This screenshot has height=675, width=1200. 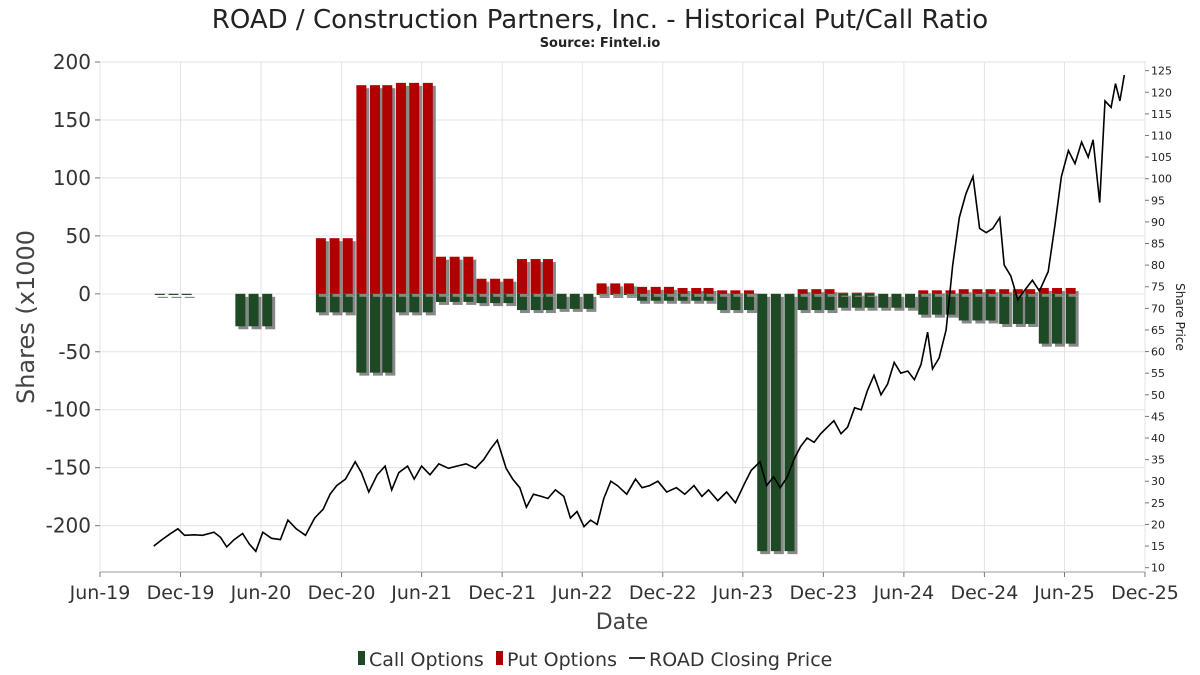 What do you see at coordinates (72, 120) in the screenshot?
I see `left-tick-label: 150` at bounding box center [72, 120].